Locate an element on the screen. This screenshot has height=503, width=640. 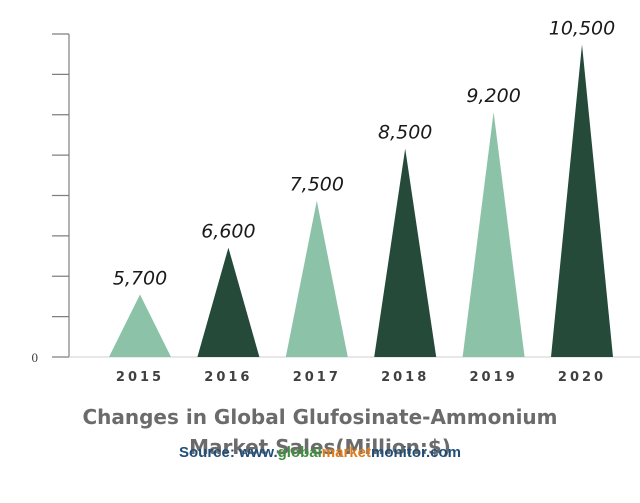
x-tick-label: 2017 is located at coordinates (317, 377).